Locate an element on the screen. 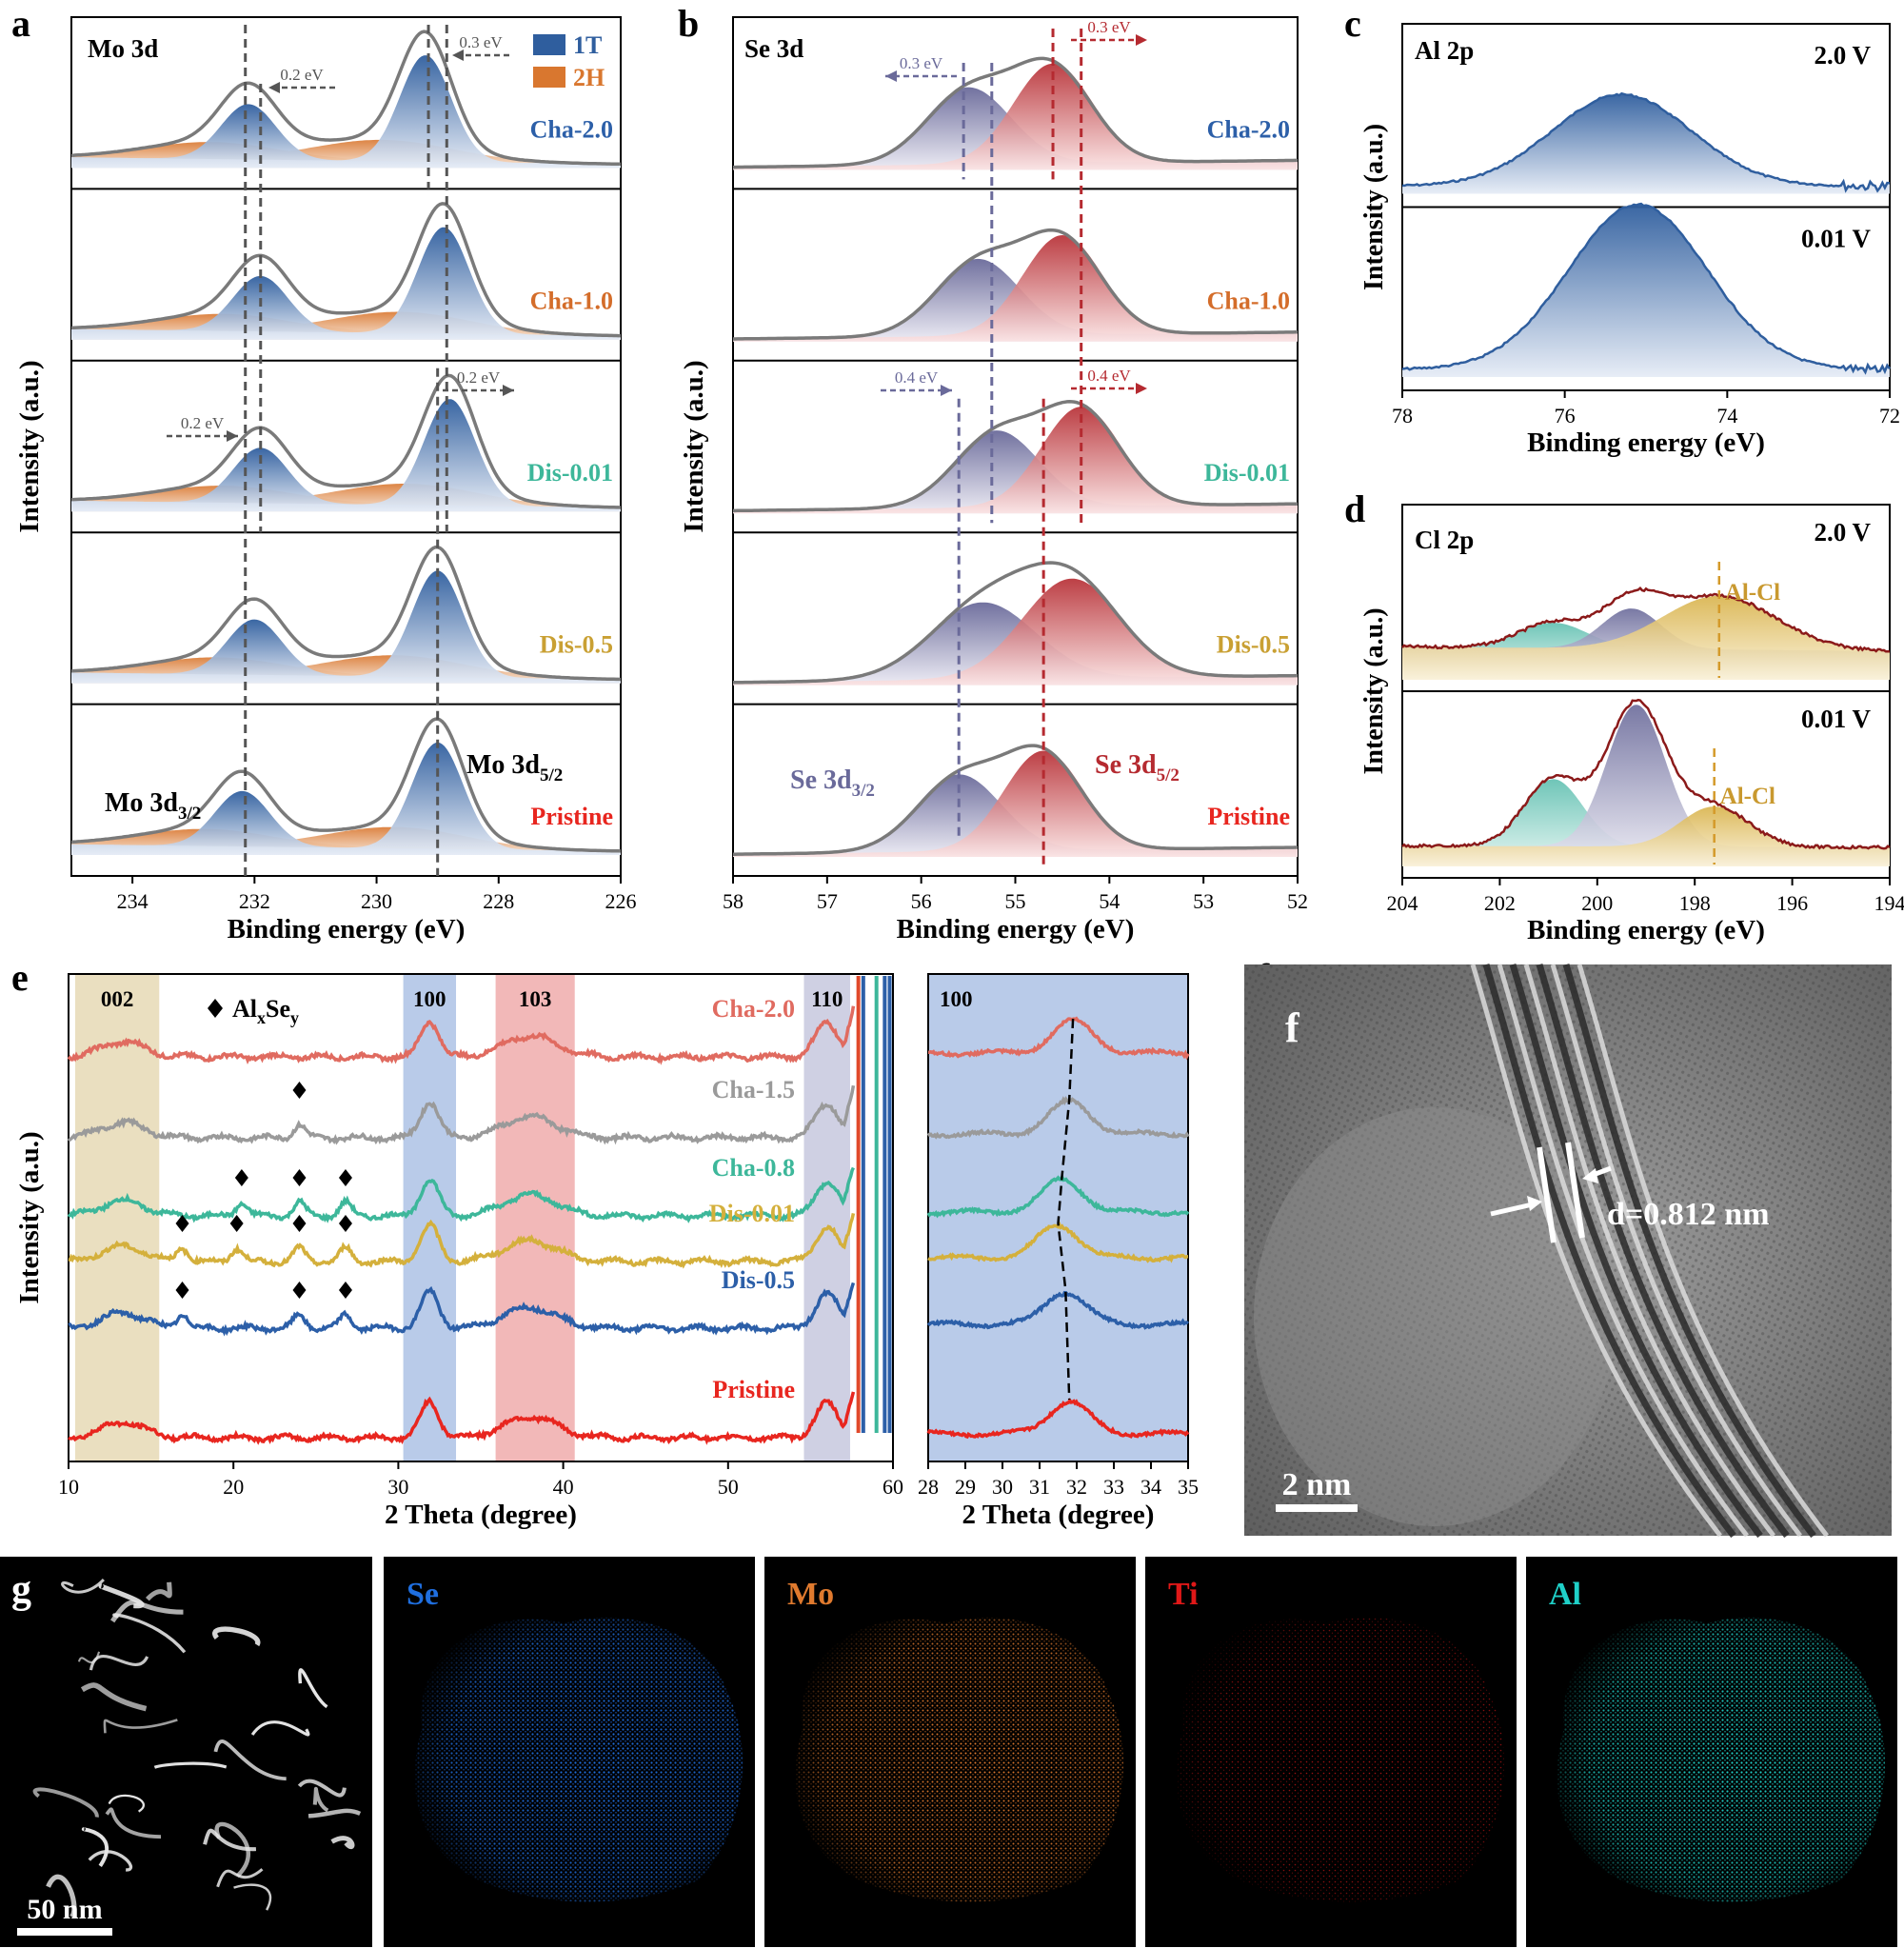 Image resolution: width=1904 pixels, height=1948 pixels. panel-b-x-tick-label: 58 is located at coordinates (733, 901).